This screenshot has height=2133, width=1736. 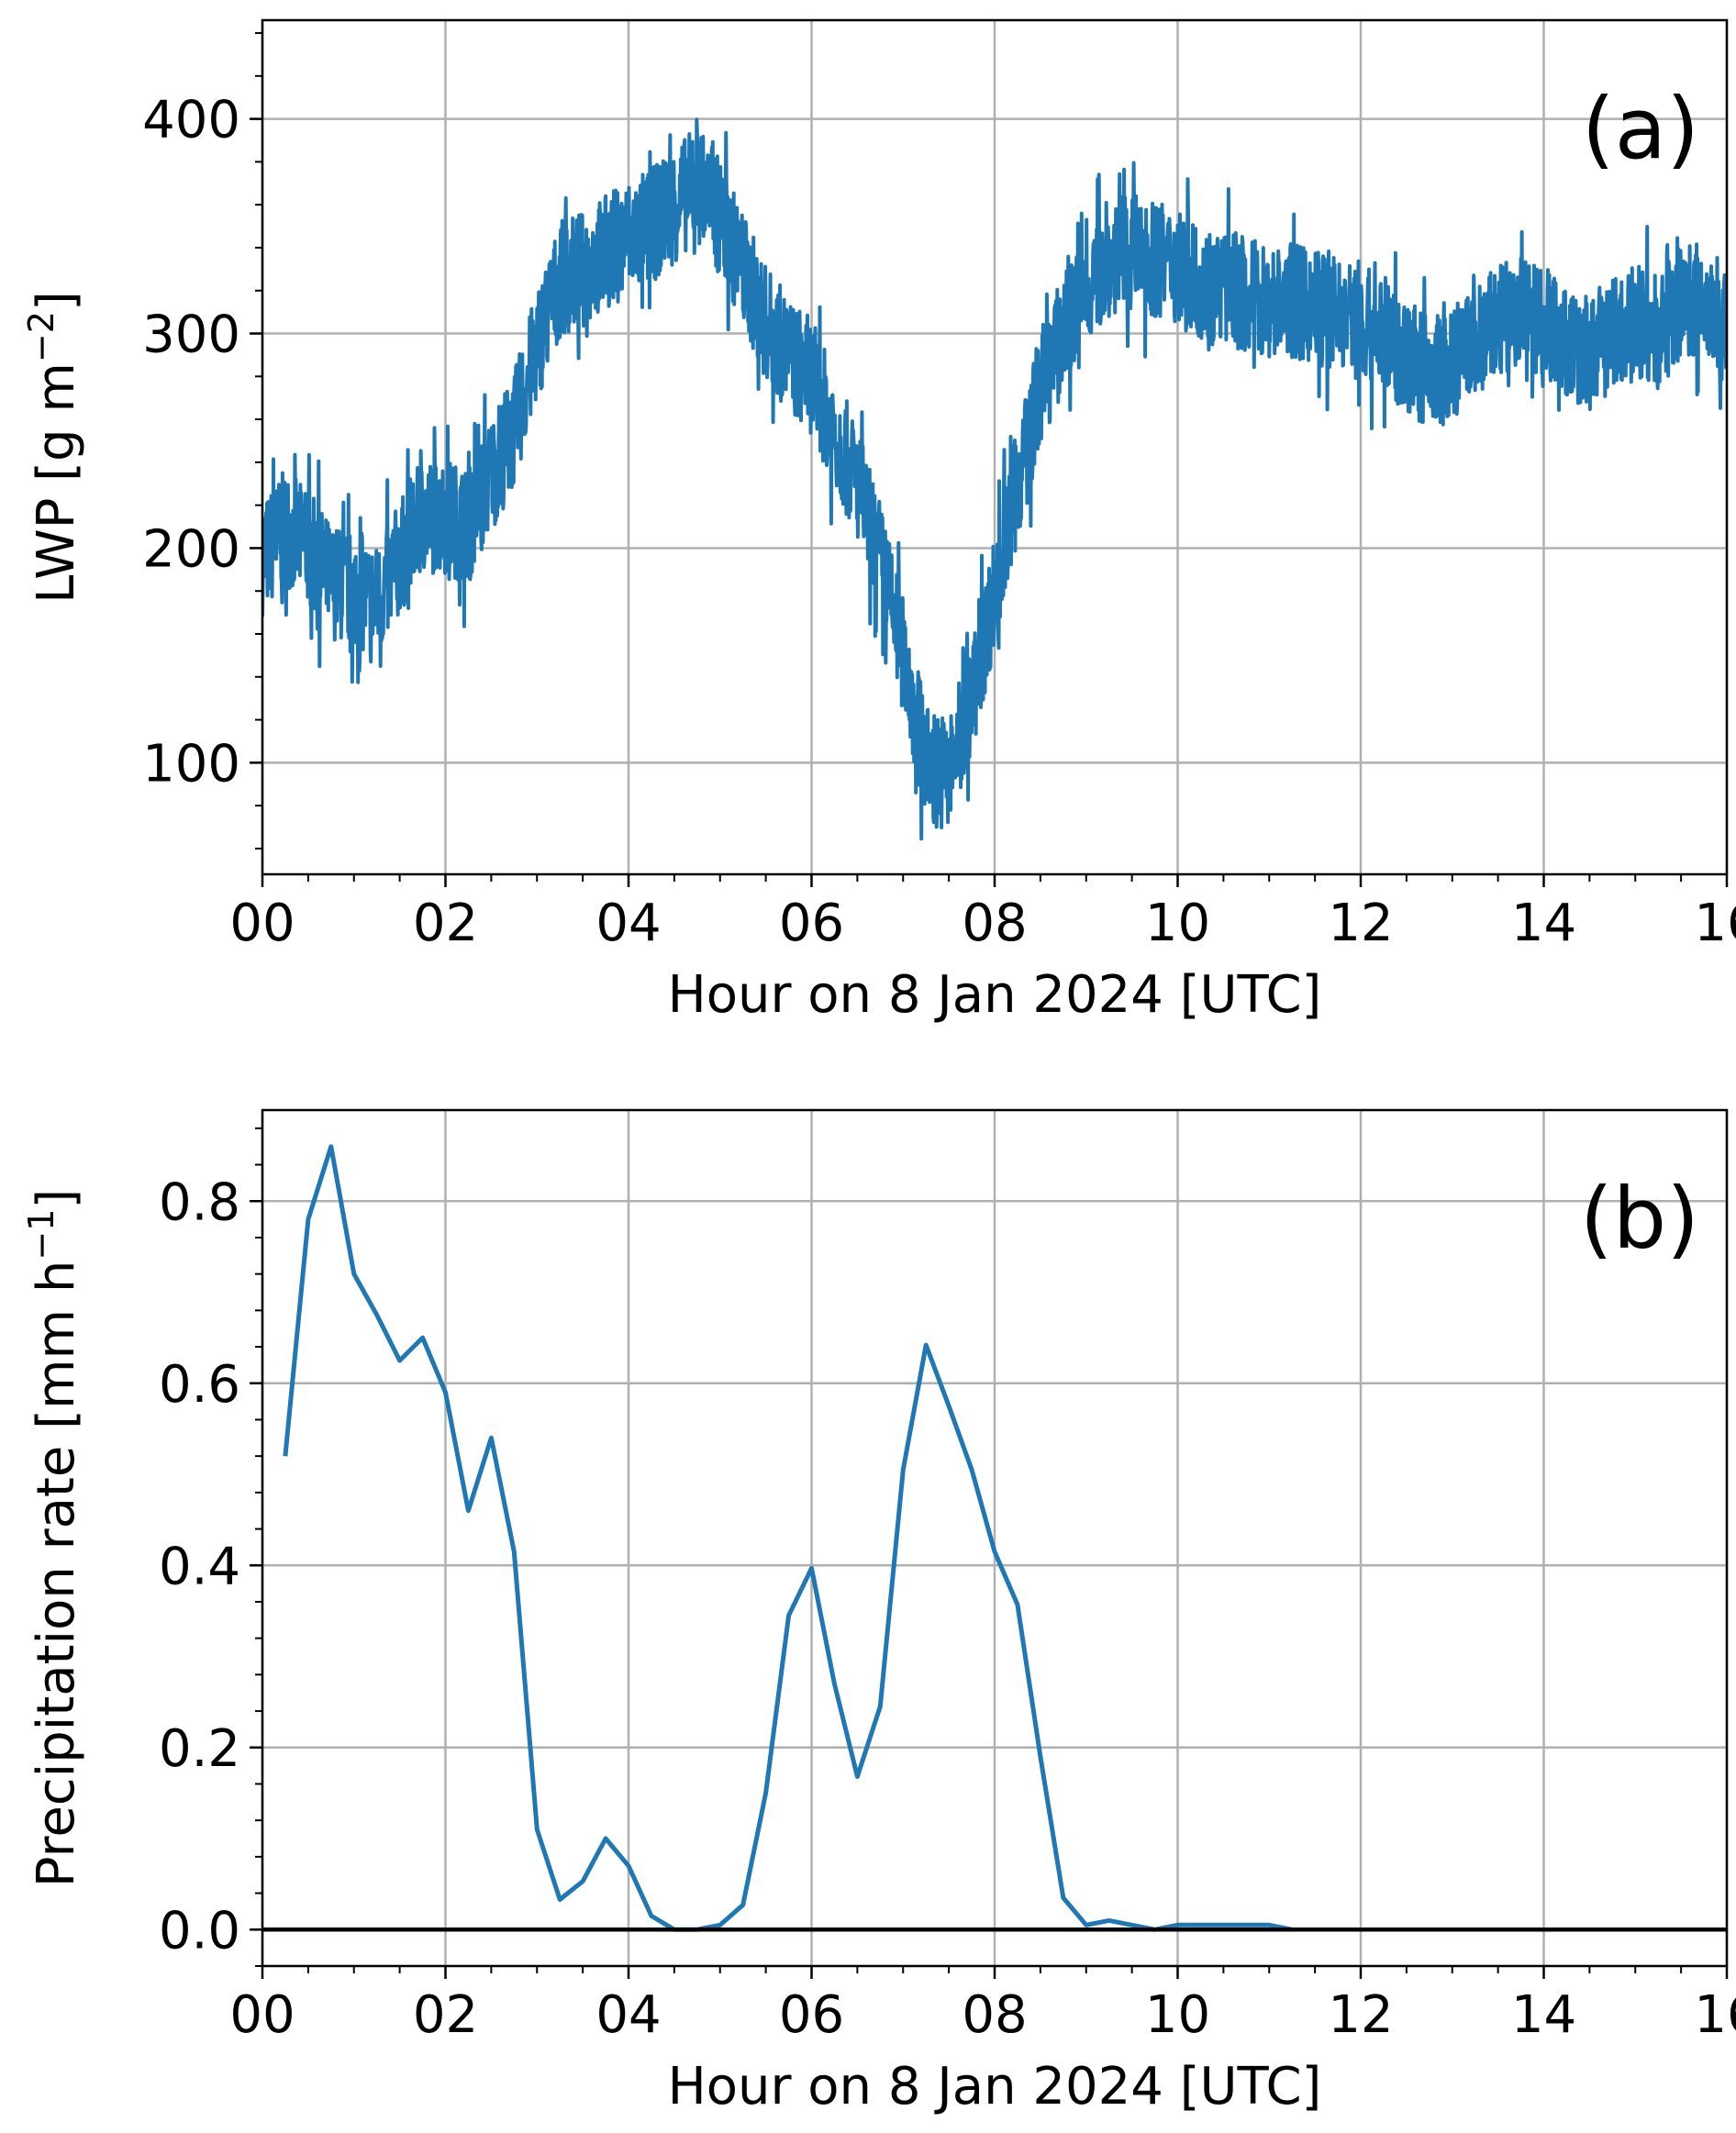 What do you see at coordinates (995, 2015) in the screenshot?
I see `precip-x-tick-label: 08` at bounding box center [995, 2015].